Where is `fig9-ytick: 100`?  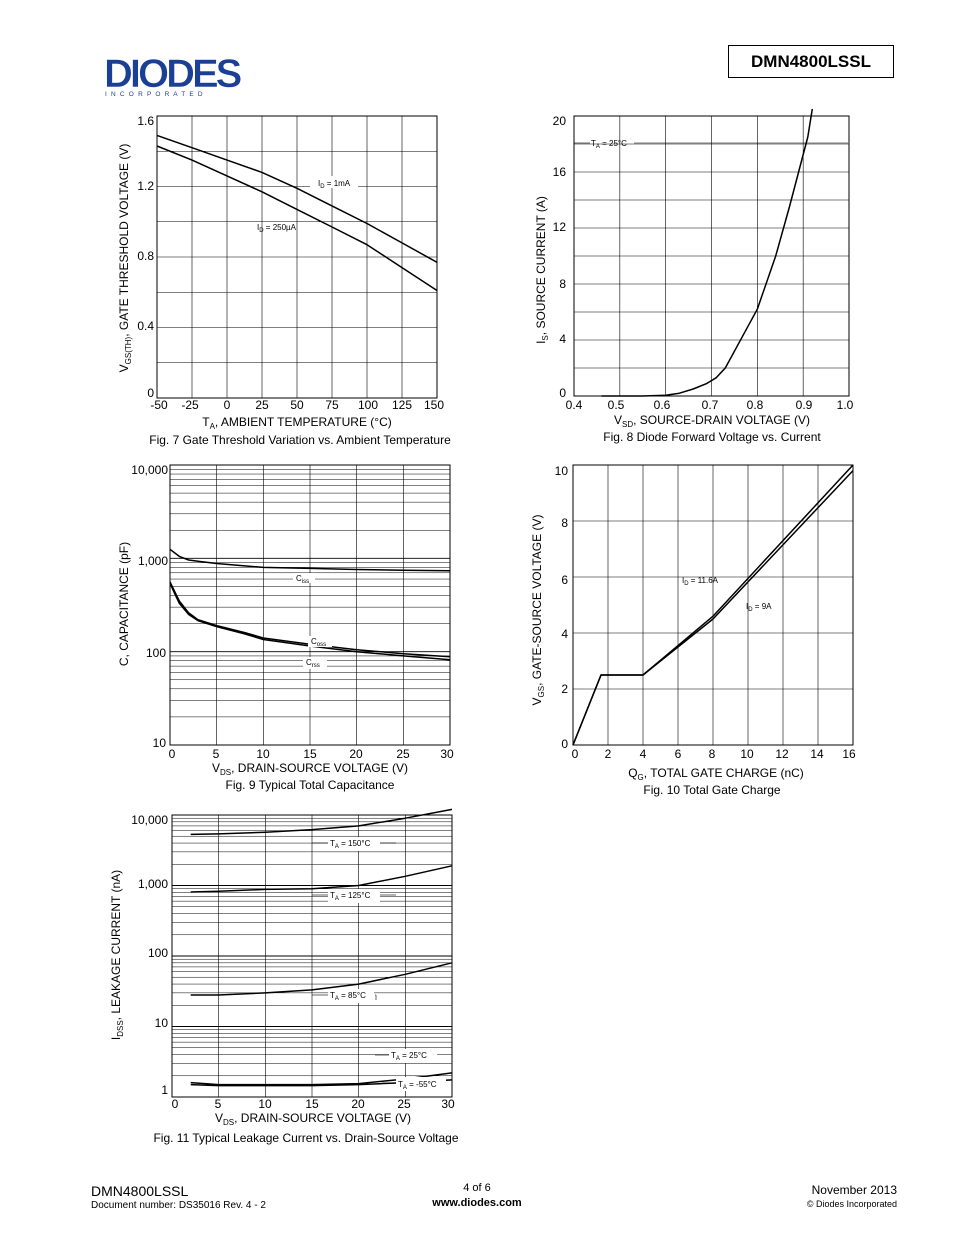 fig9-ytick: 100 is located at coordinates (156, 653).